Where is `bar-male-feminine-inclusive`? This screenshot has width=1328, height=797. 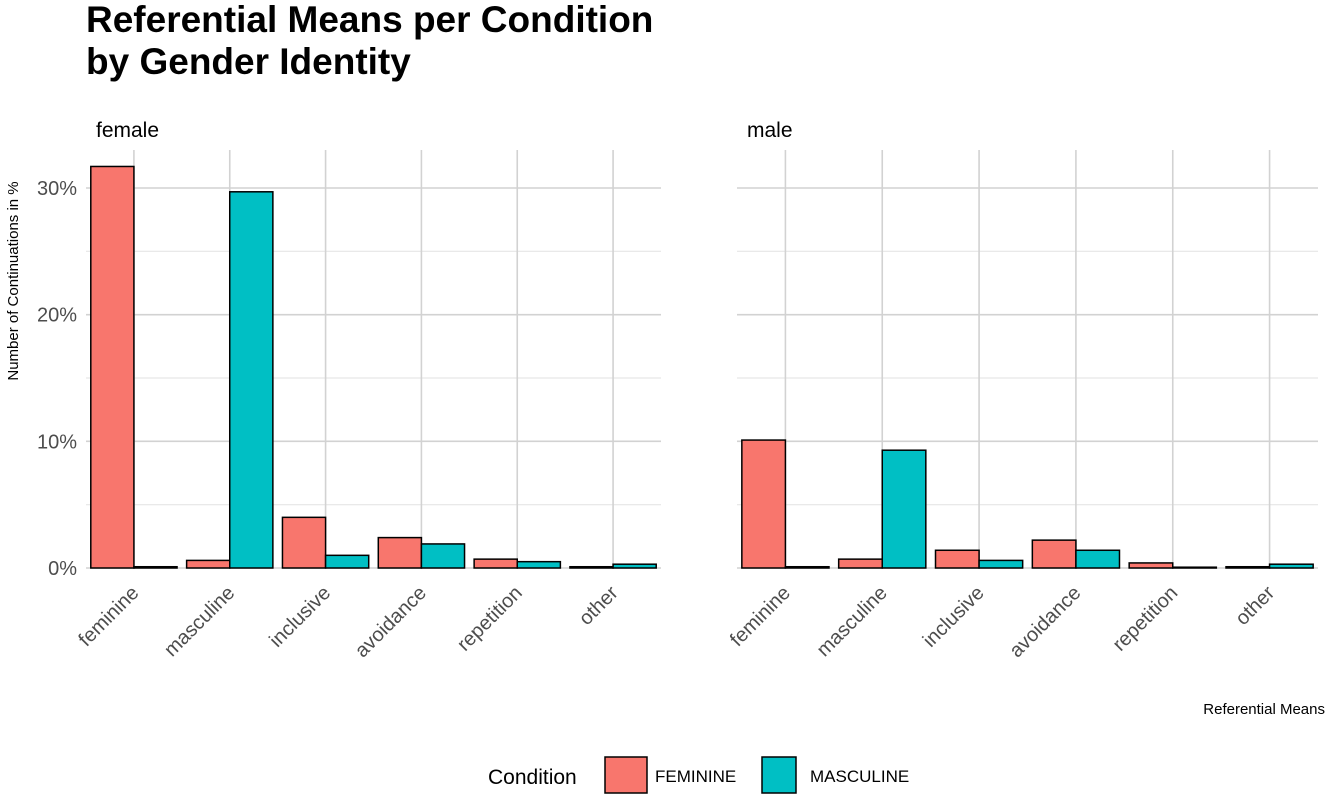
bar-male-feminine-inclusive is located at coordinates (957, 559).